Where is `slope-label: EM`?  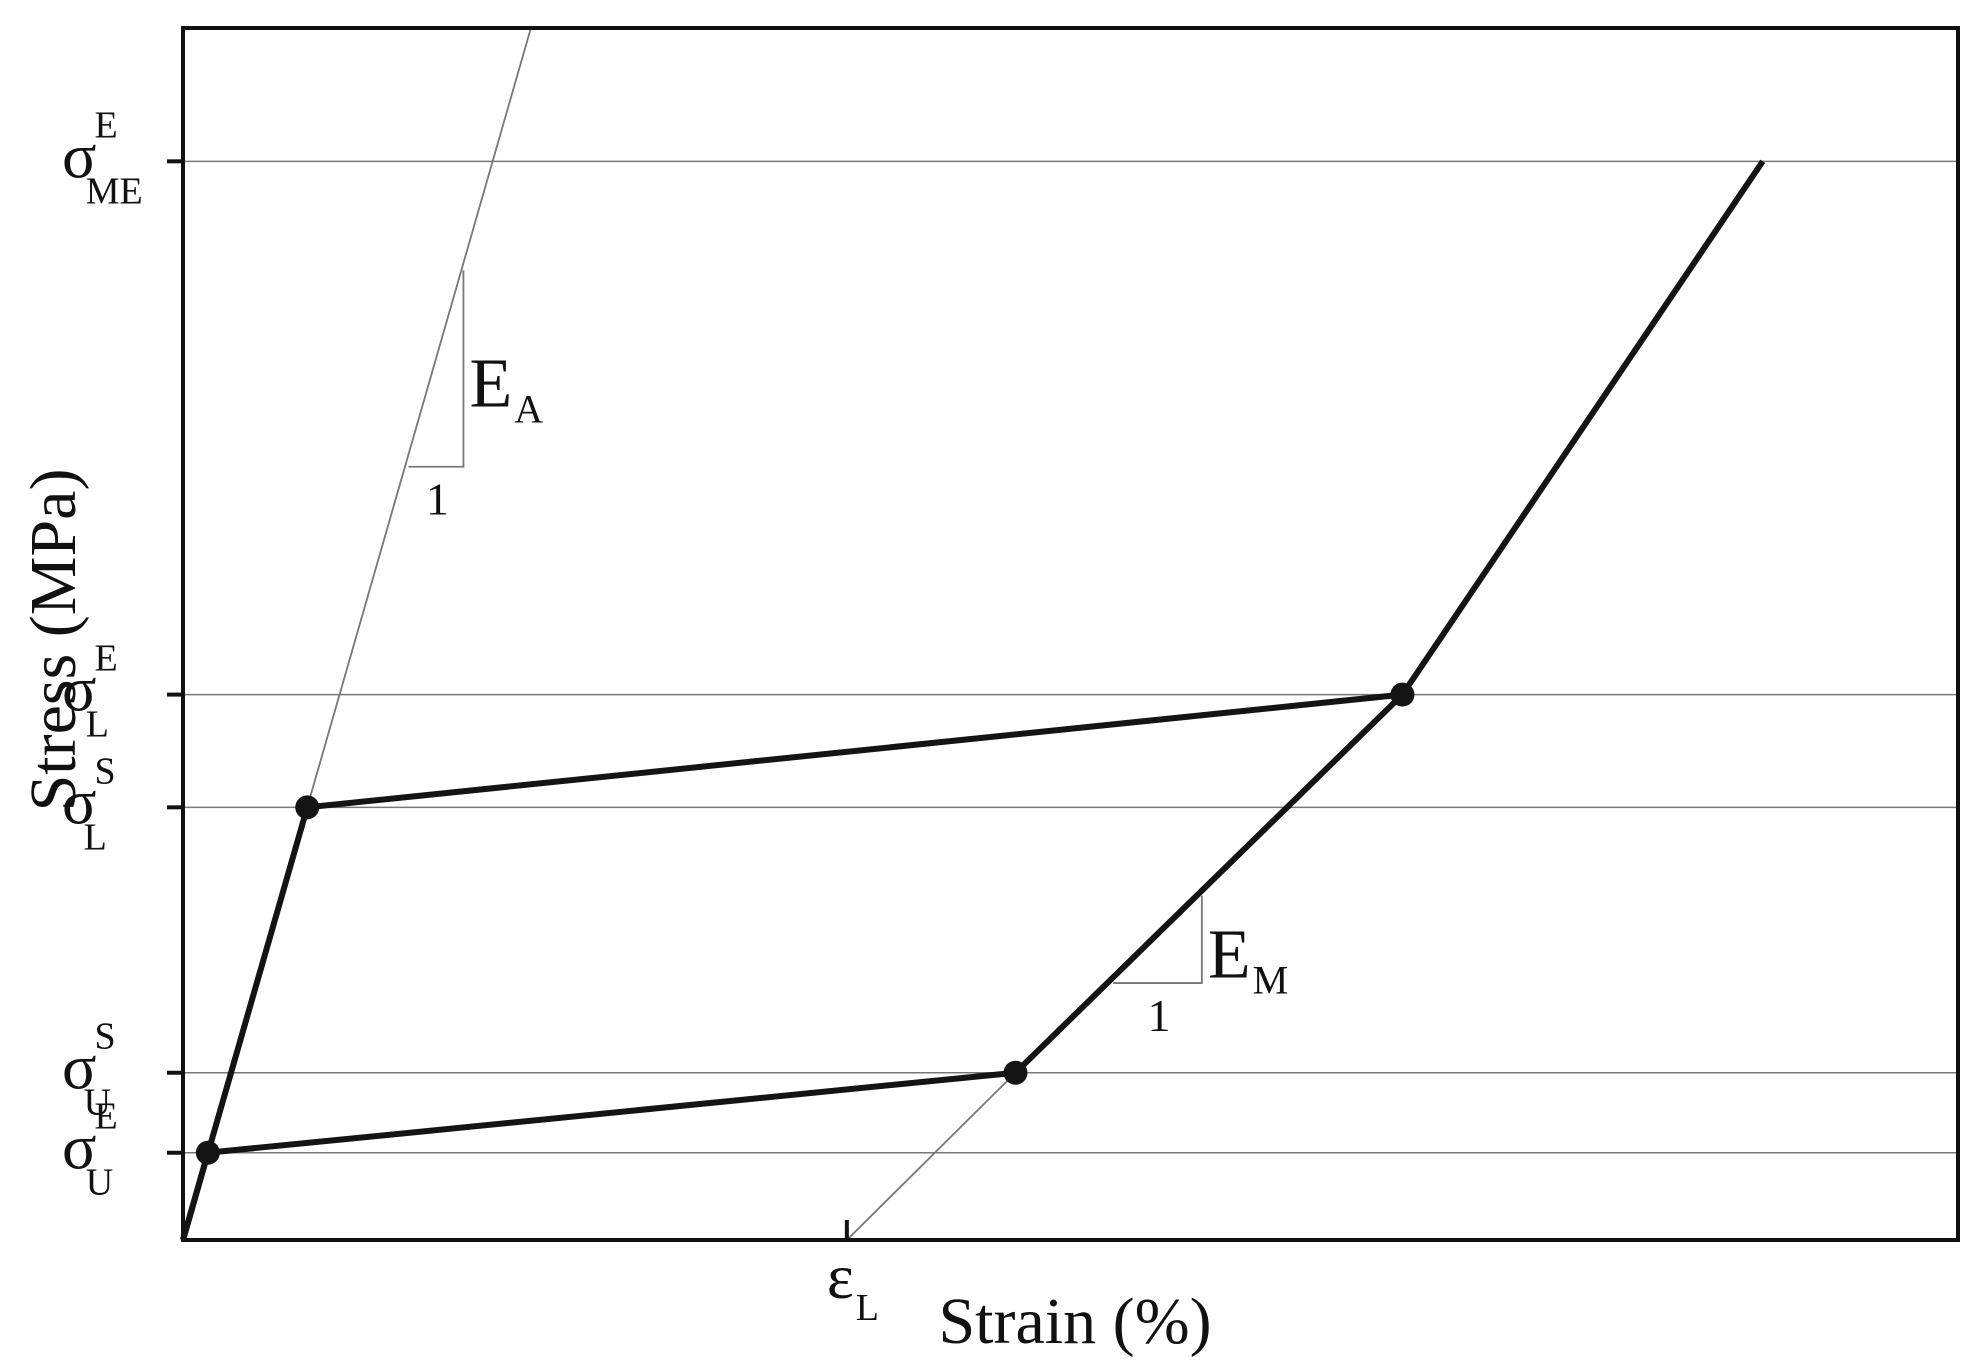 slope-label: EM is located at coordinates (1248, 959).